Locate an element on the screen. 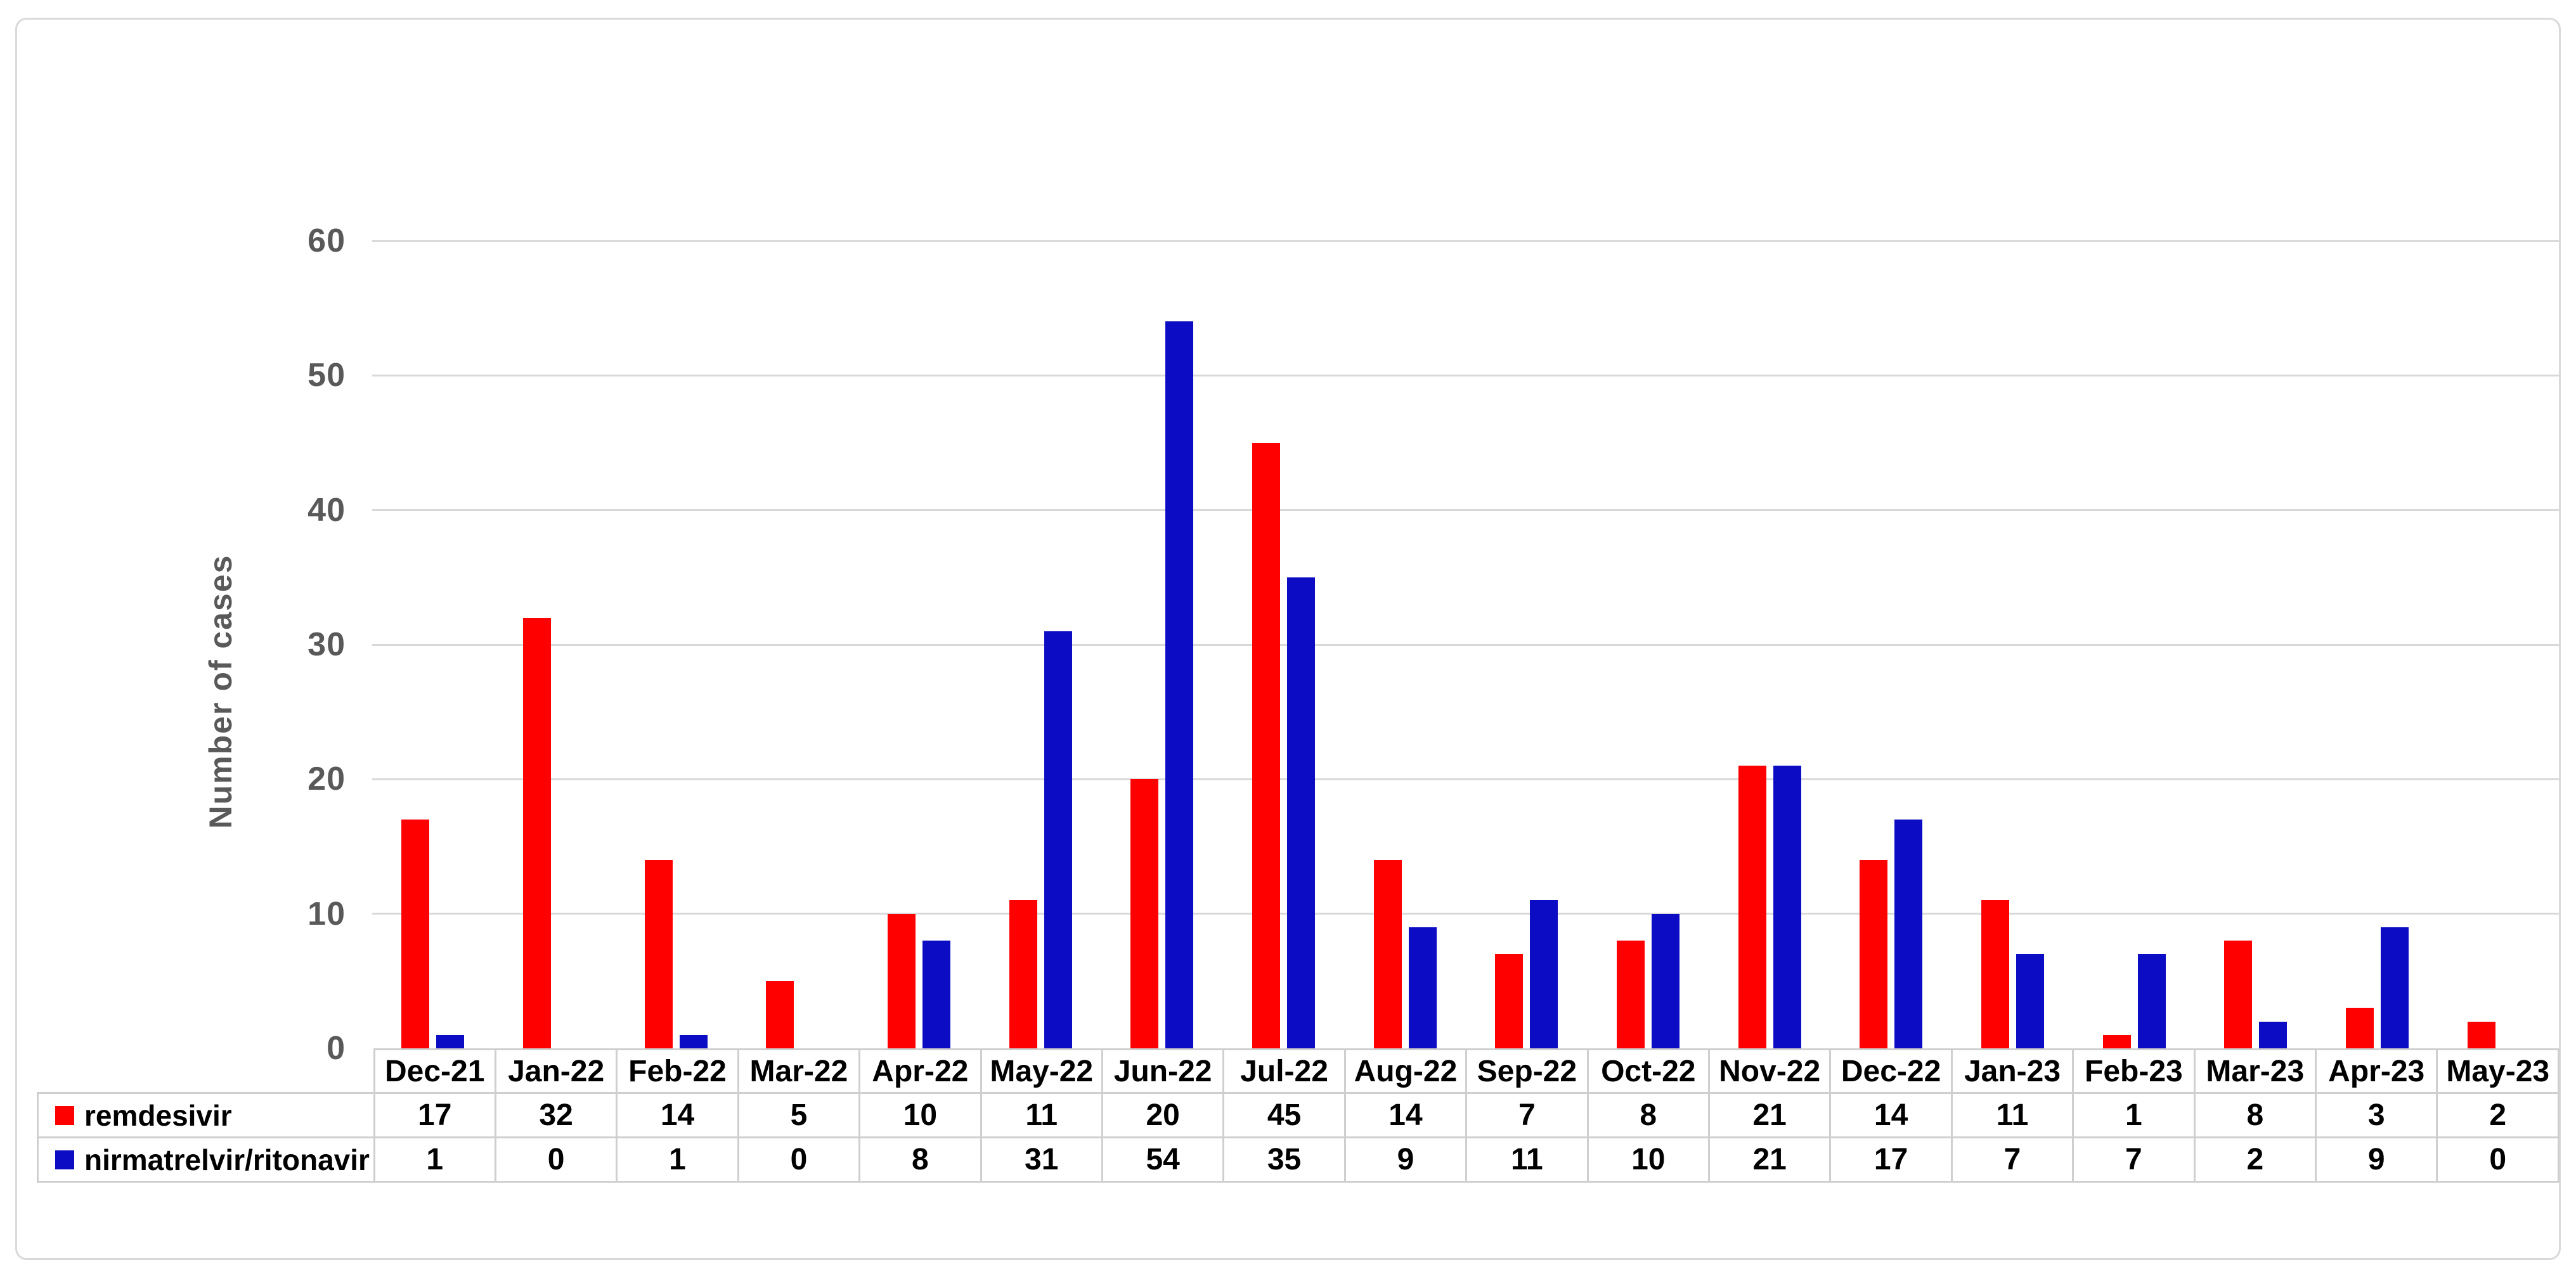 This screenshot has width=2576, height=1267. value-cell: 2 is located at coordinates (2255, 1159).